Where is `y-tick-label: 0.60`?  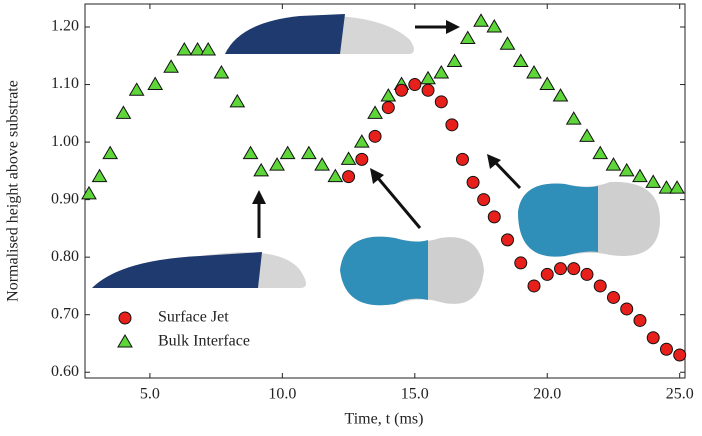 y-tick-label: 0.60 is located at coordinates (65, 371).